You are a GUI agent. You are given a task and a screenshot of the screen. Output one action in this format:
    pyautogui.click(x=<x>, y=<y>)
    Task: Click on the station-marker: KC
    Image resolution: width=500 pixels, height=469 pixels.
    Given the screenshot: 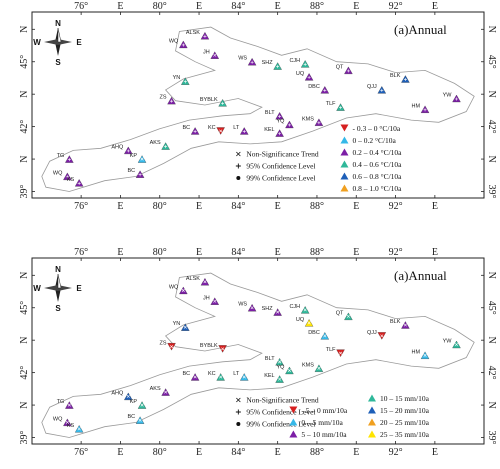 What is the action you would take?
    pyautogui.click(x=216, y=130)
    